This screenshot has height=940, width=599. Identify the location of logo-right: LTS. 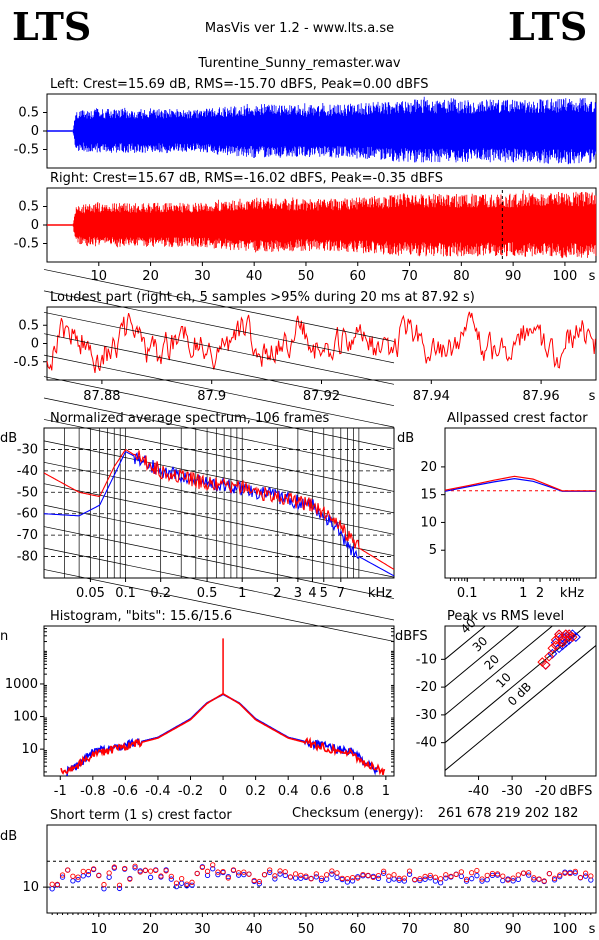
(548, 26).